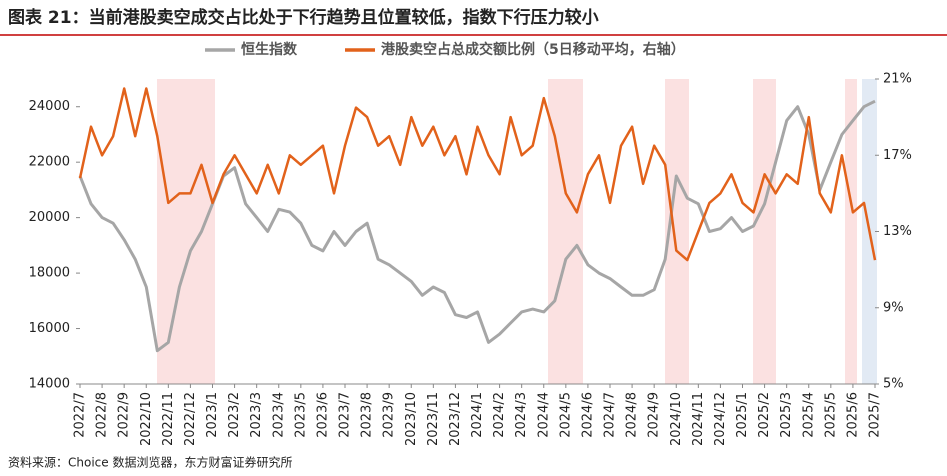  Describe the element at coordinates (212, 415) in the screenshot. I see `x-tick-label: 2023/1` at that location.